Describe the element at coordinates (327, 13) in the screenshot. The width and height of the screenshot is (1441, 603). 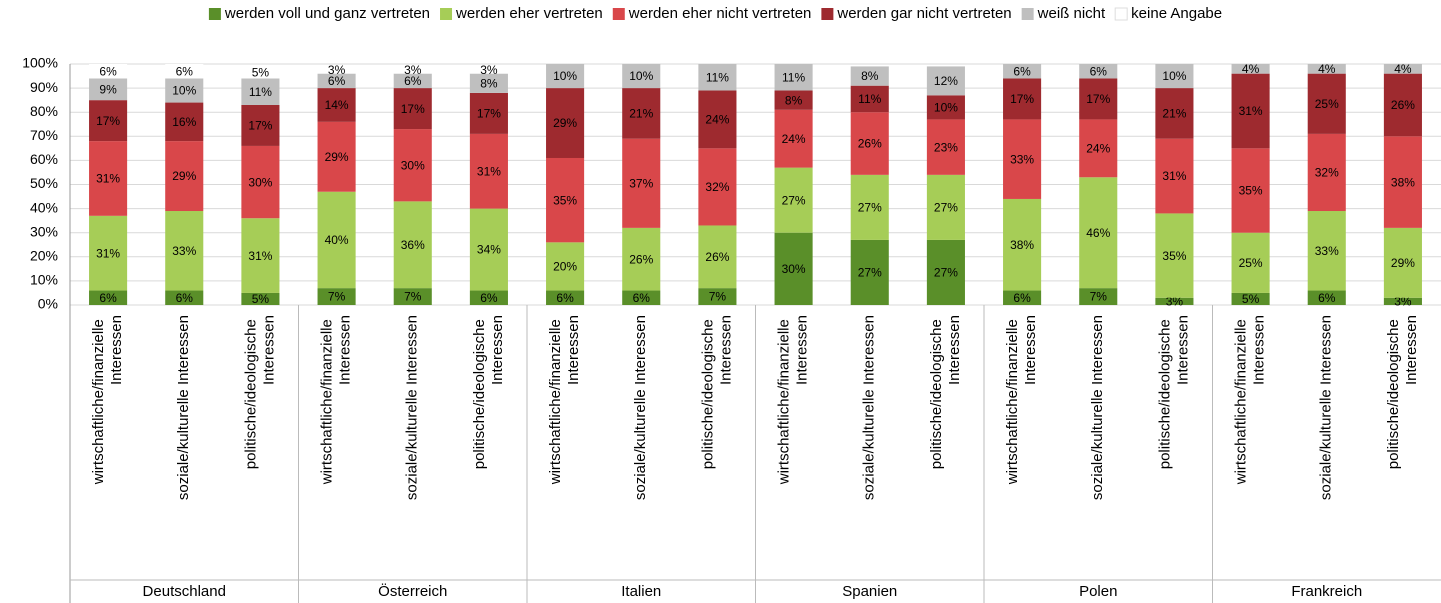
I see `legend-label: werden voll und ganz vertreten` at that location.